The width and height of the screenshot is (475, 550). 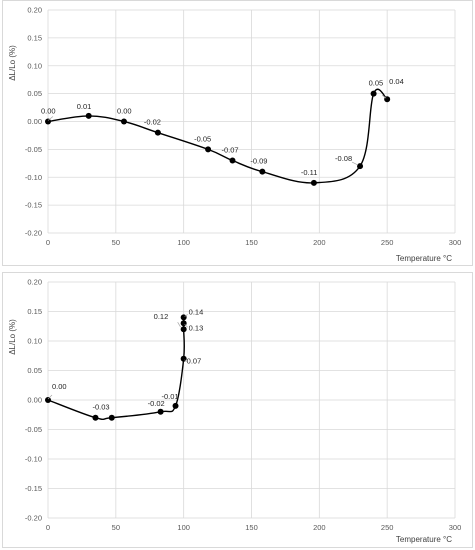 What do you see at coordinates (217, 136) in the screenshot?
I see `series-line` at bounding box center [217, 136].